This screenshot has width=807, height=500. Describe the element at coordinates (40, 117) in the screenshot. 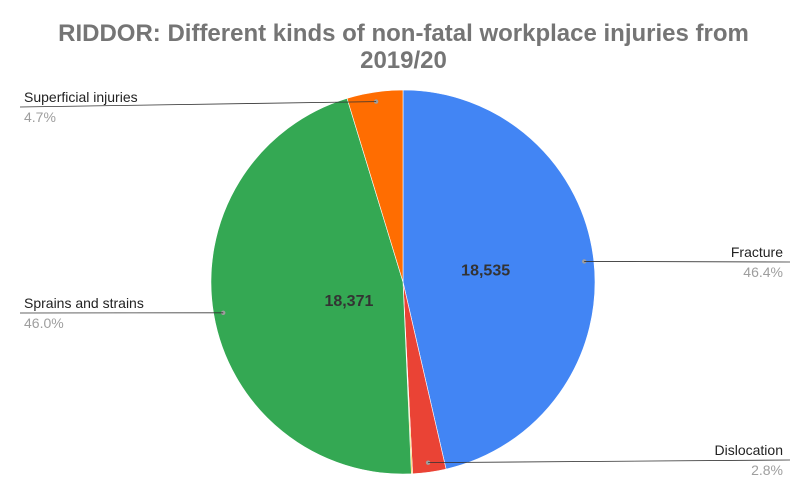

I see `slice-percent-superficial-injuries: 4.7%` at that location.